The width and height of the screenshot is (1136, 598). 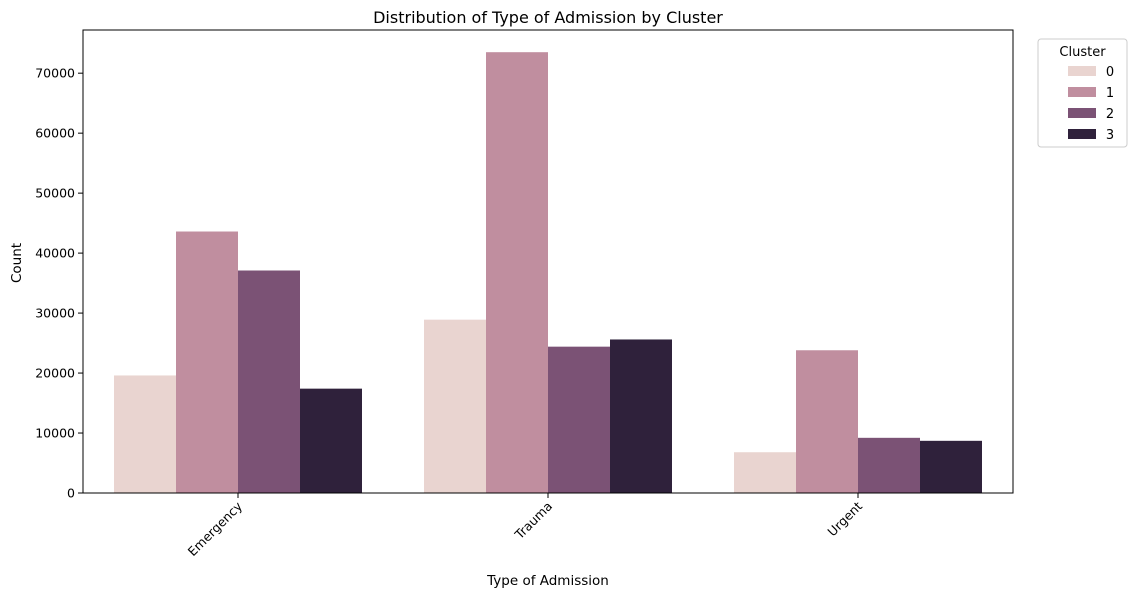 What do you see at coordinates (1110, 93) in the screenshot?
I see `legend-label-cluster-1: 1` at bounding box center [1110, 93].